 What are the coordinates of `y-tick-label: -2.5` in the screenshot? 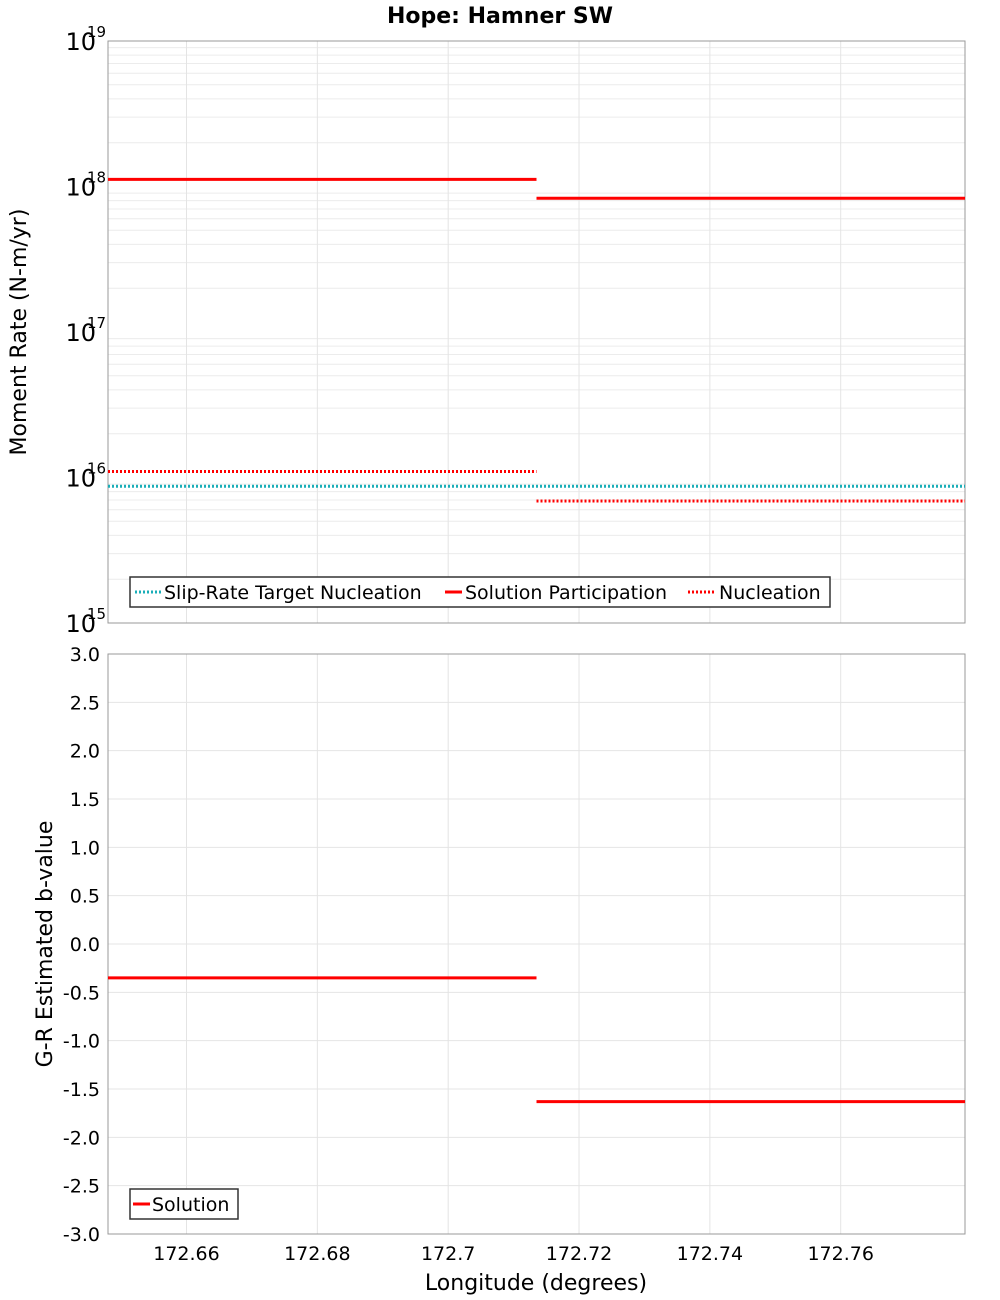 It's located at (81, 1187).